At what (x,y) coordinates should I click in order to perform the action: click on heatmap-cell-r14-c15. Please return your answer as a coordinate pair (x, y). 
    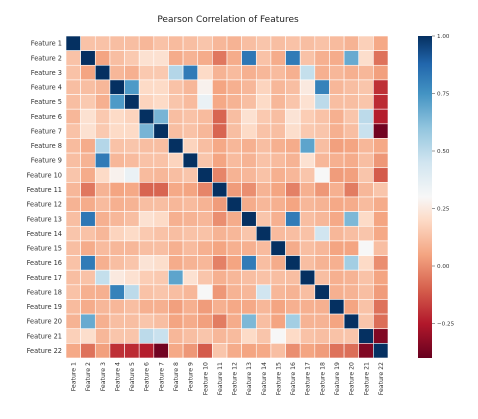
    Looking at the image, I should click on (278, 233).